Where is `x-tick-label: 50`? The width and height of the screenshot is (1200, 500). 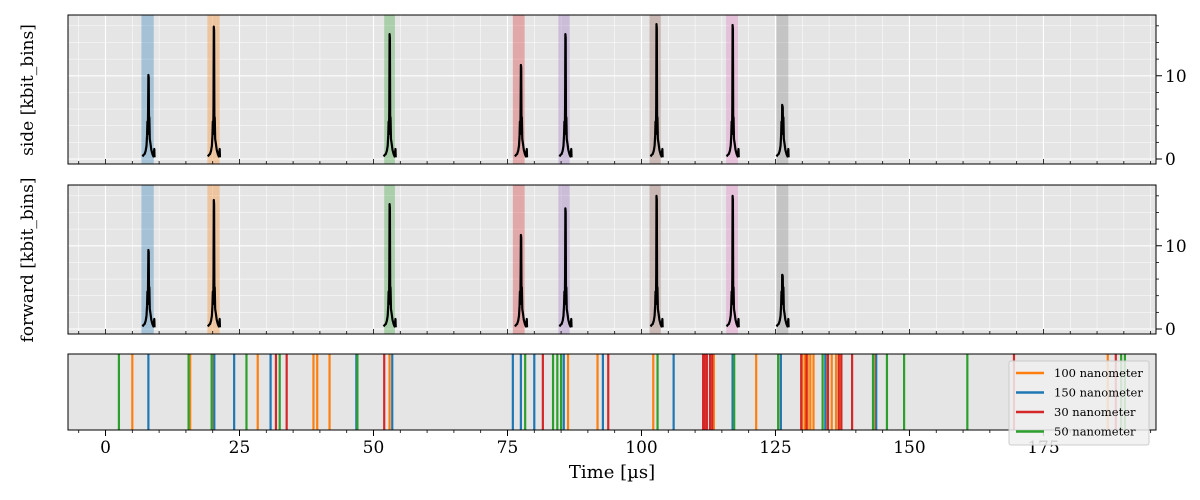 x-tick-label: 50 is located at coordinates (374, 448).